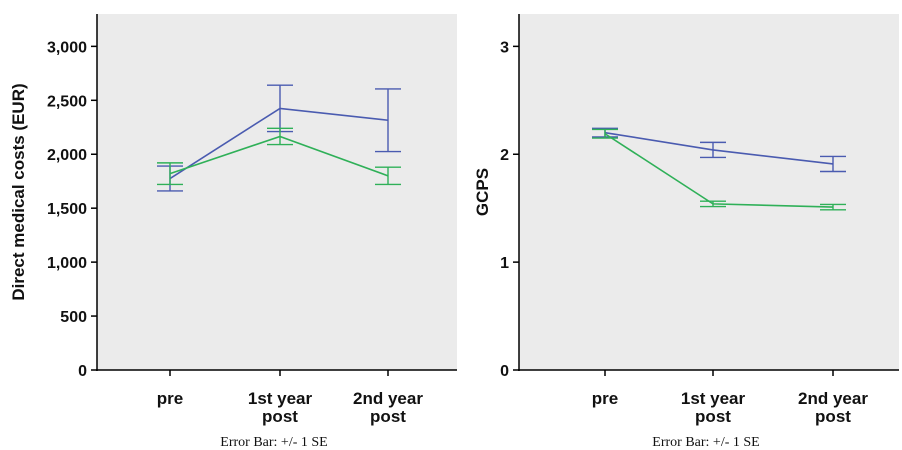  I want to click on y-tick-label: 2,000, so click(67, 155).